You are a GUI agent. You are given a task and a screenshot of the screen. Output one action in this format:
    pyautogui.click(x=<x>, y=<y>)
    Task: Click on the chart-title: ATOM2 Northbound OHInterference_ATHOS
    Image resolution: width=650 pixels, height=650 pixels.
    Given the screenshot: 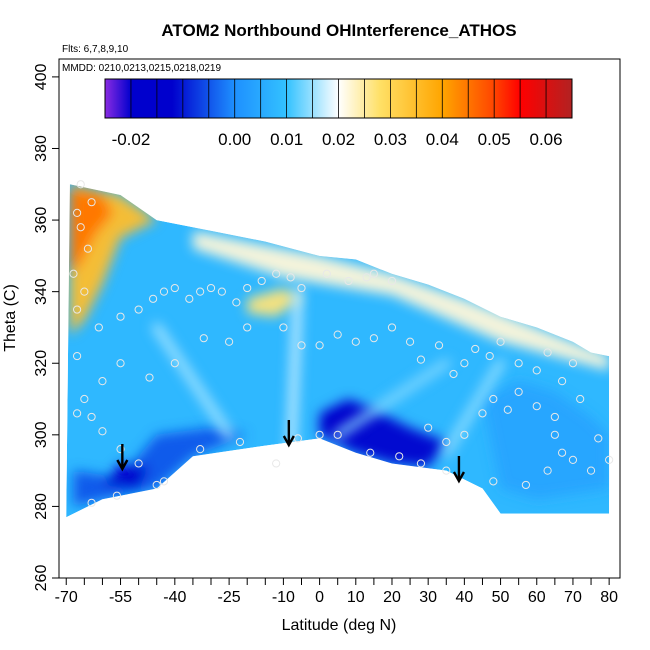 What is the action you would take?
    pyautogui.click(x=338, y=30)
    